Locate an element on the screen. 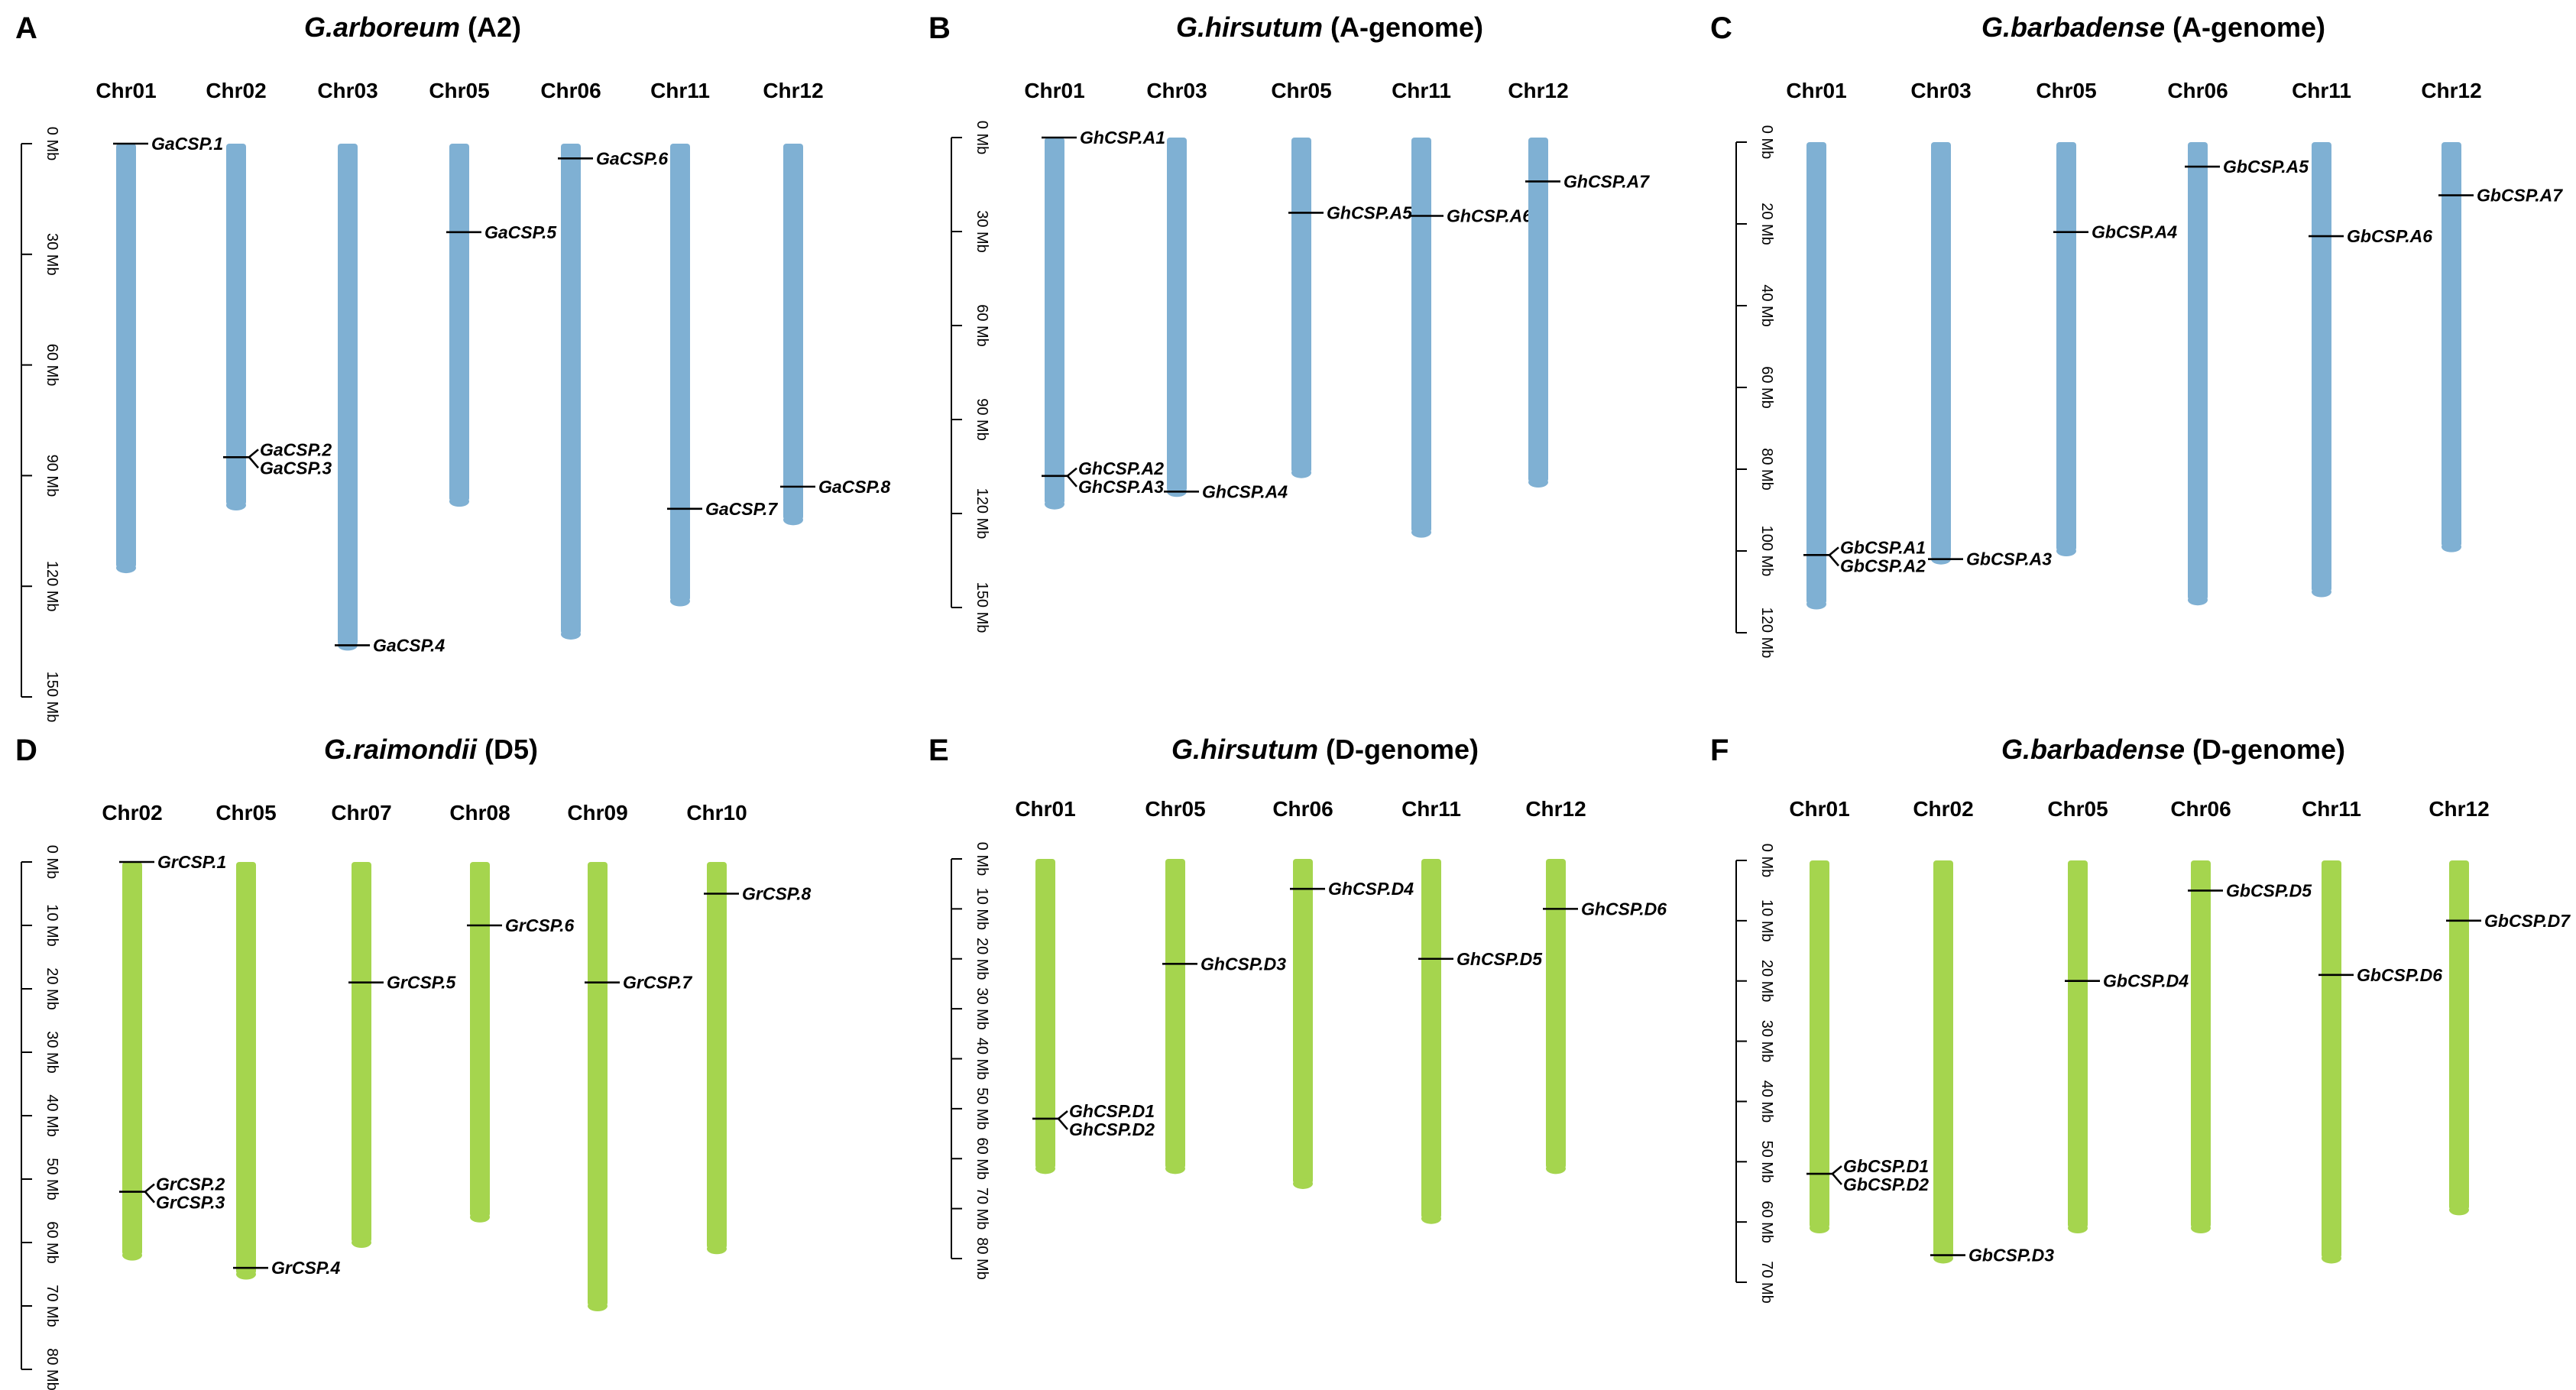  gene-label: GbCSP.D1 is located at coordinates (1886, 1166).